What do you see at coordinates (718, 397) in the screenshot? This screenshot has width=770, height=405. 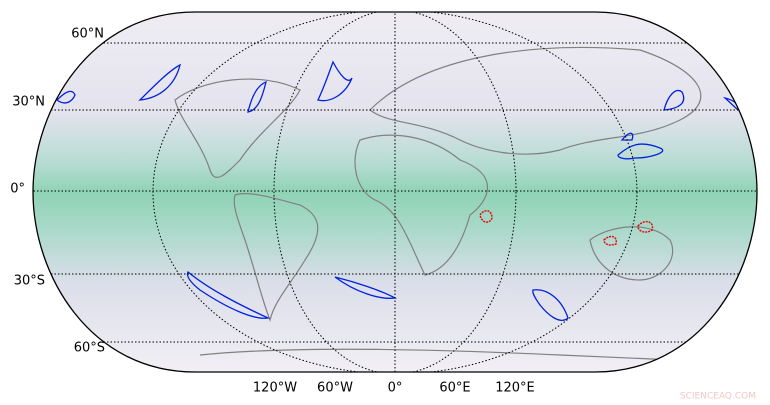 I see `watermark: SCIENCEAQ.COM` at bounding box center [718, 397].